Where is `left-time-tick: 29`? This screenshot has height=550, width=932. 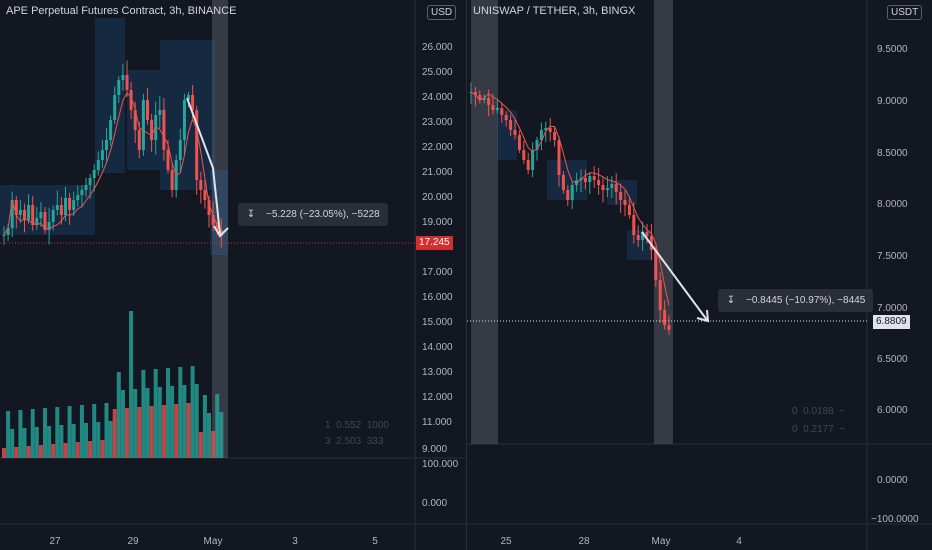 left-time-tick: 29 is located at coordinates (133, 541).